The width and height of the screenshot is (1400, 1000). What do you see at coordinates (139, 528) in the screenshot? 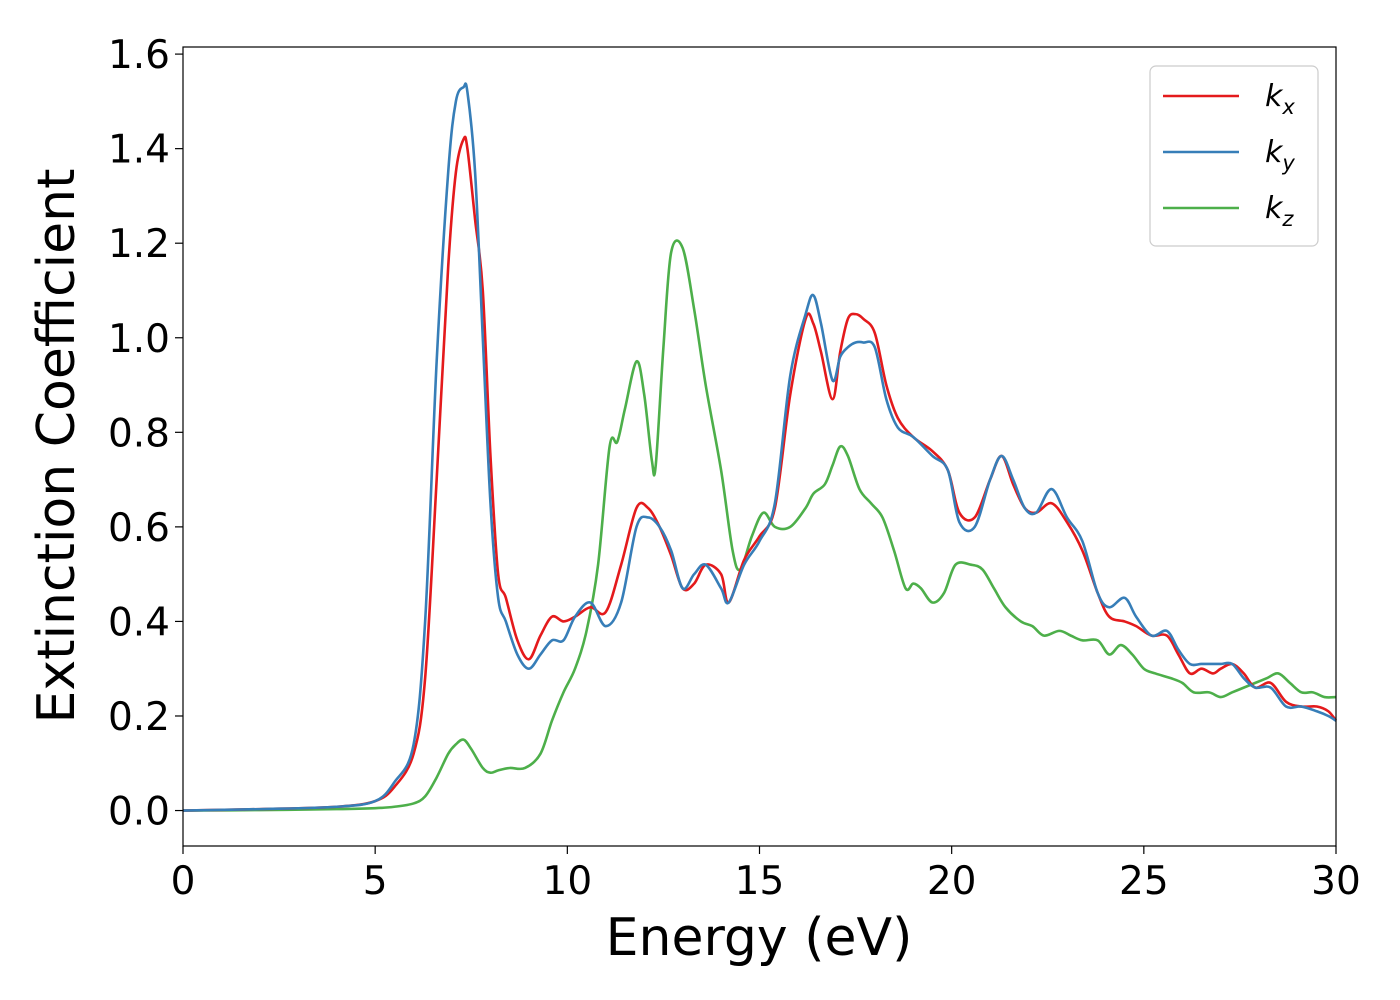
I see `y-tick-label: 0.6` at bounding box center [139, 528].